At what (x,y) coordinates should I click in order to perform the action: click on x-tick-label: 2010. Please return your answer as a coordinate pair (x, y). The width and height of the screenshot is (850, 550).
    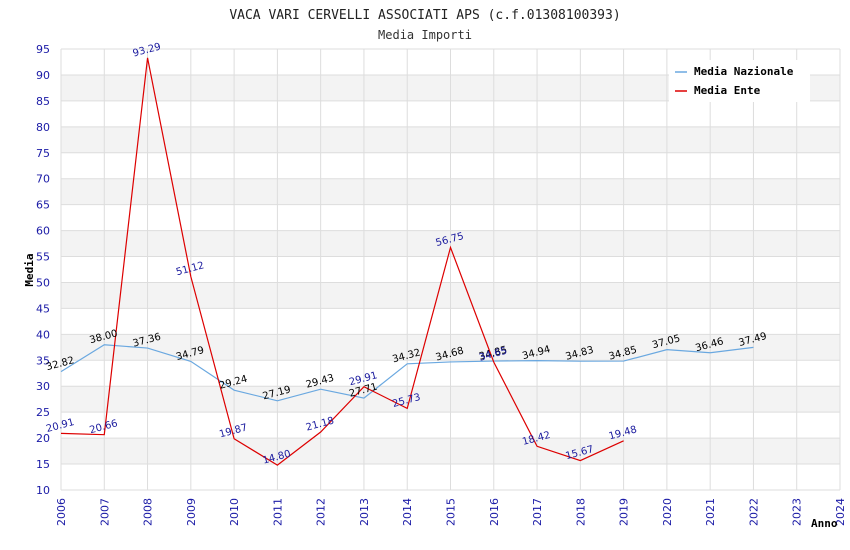
    Looking at the image, I should click on (234, 512).